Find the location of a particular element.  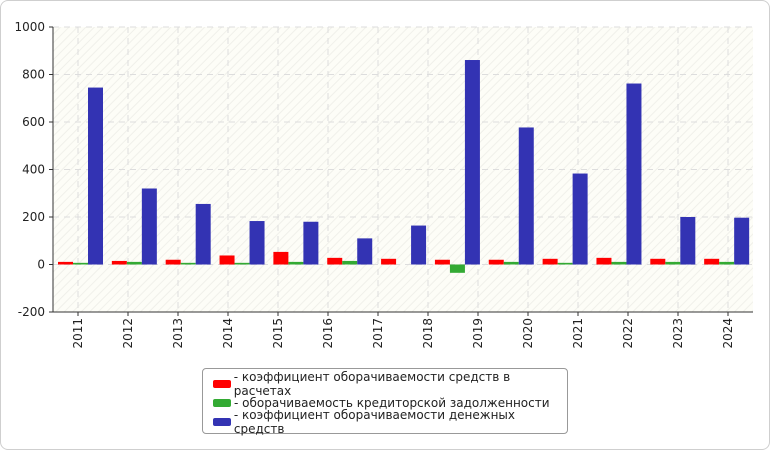

x-tick-label: 2022 is located at coordinates (628, 333).